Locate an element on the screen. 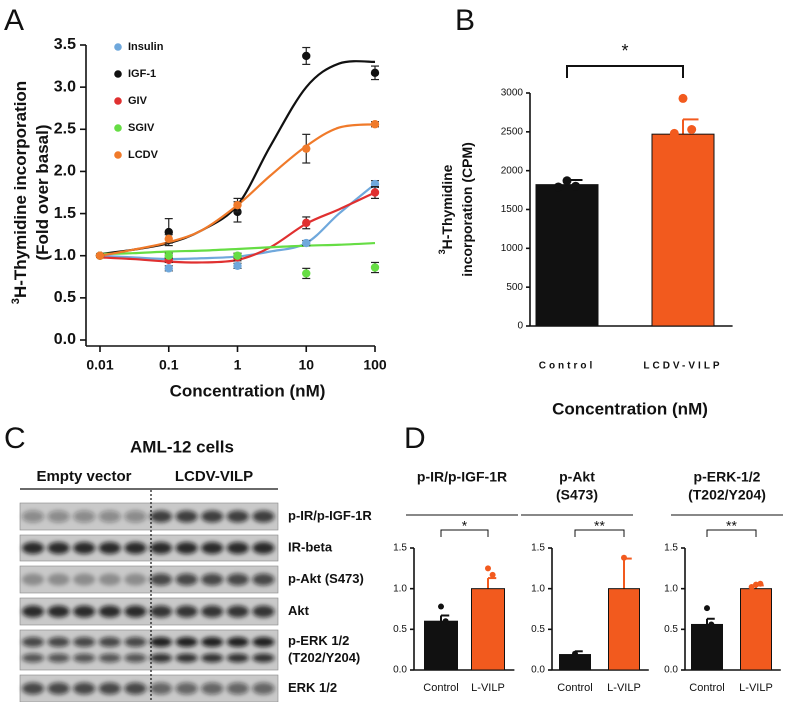 The image size is (793, 702). panel-title: (T202/Y204) is located at coordinates (727, 495).